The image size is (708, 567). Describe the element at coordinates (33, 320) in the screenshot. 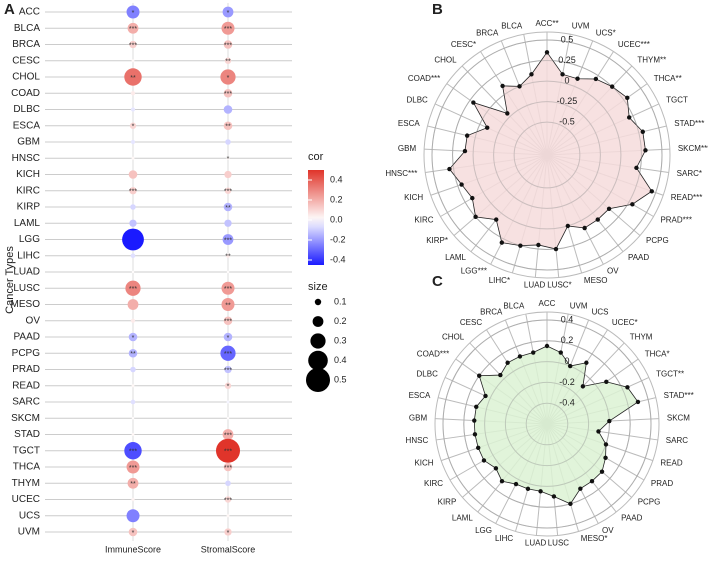

I see `y-tick-label: OV` at that location.